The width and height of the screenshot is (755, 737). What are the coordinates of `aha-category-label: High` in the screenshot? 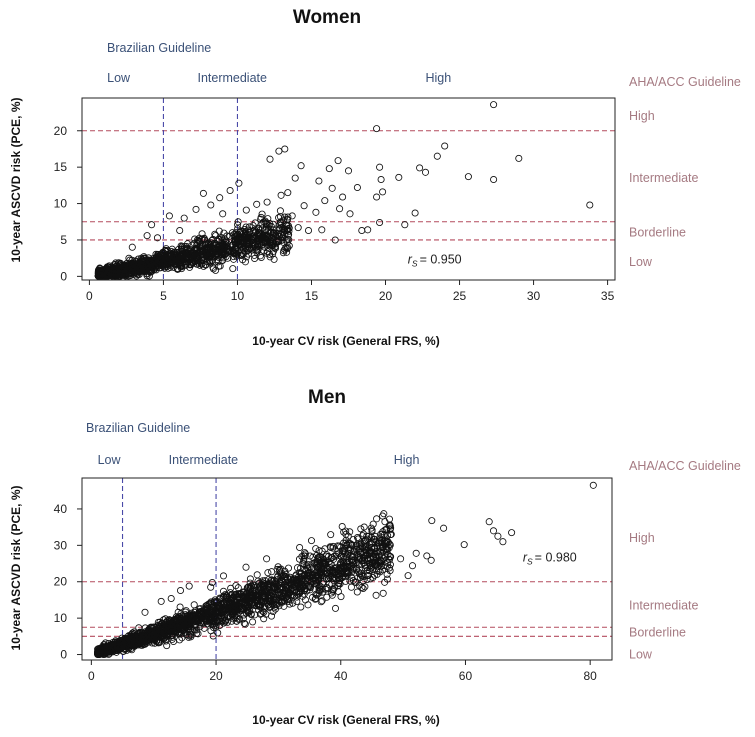 It's located at (642, 116).